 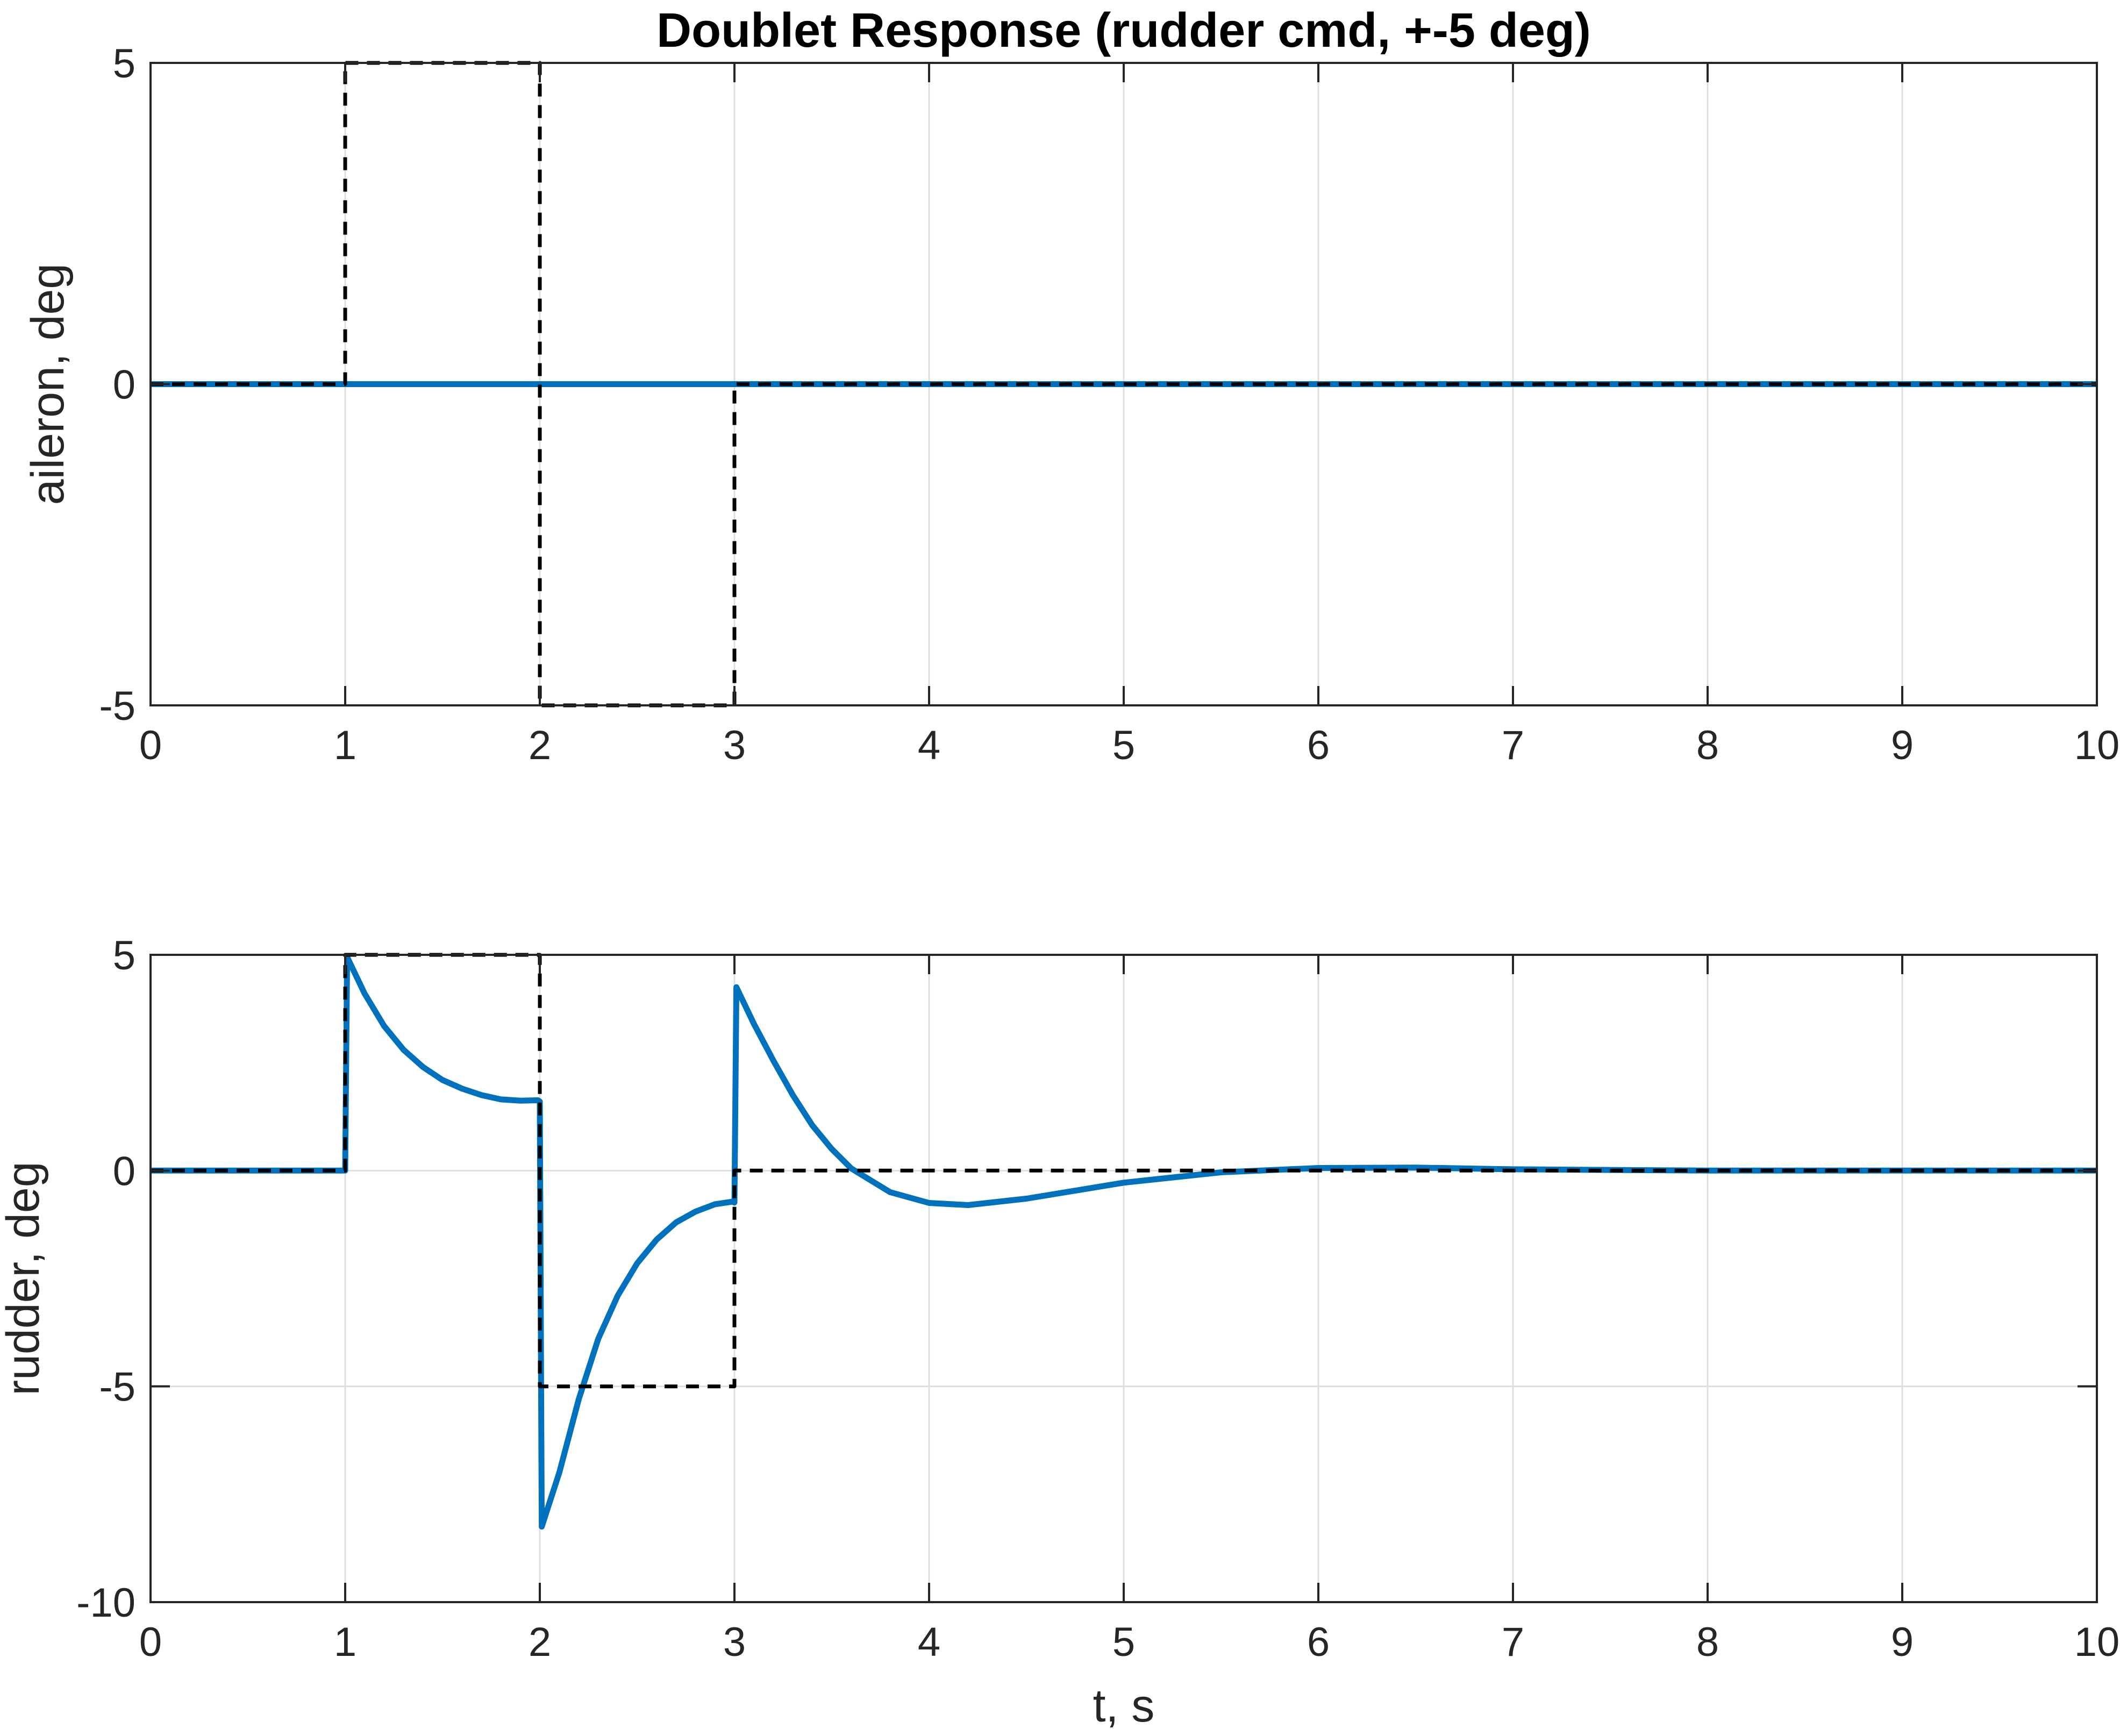 I want to click on chart-title: Doublet Response (rudder cmd, +-5 deg), so click(x=1123, y=31).